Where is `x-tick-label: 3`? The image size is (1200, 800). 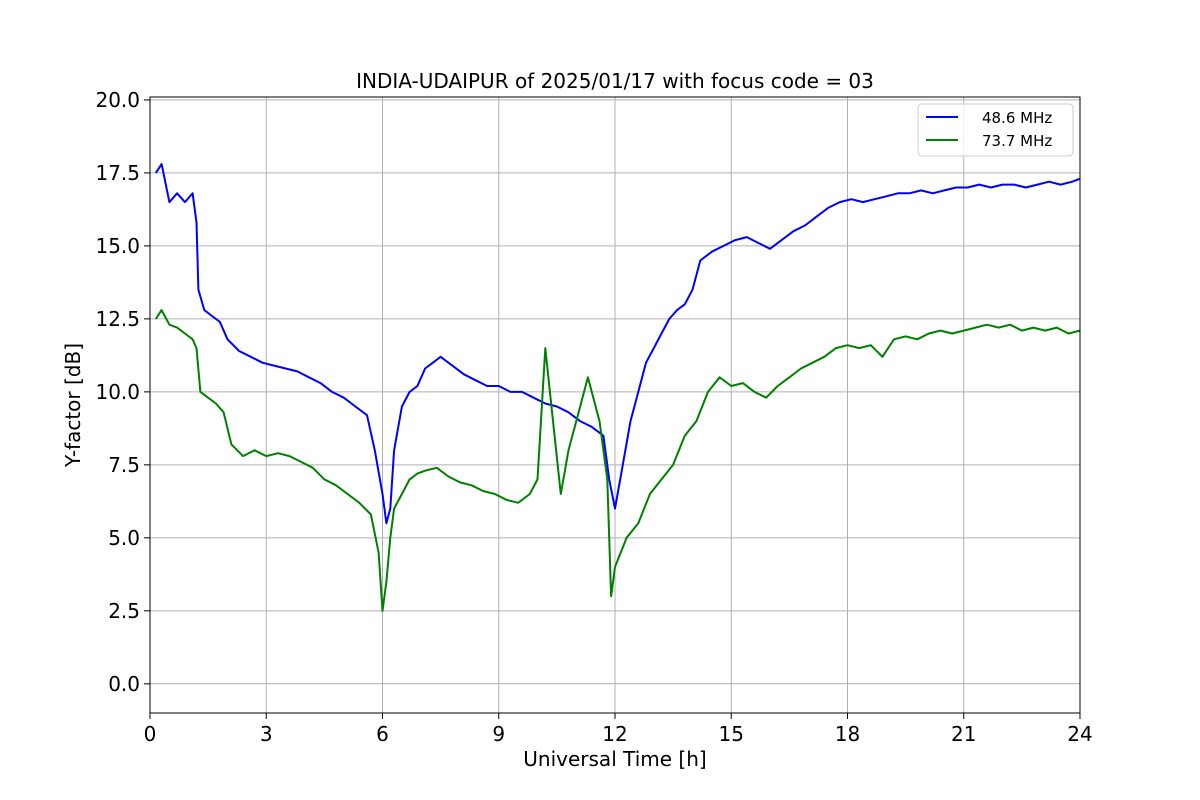 x-tick-label: 3 is located at coordinates (266, 734).